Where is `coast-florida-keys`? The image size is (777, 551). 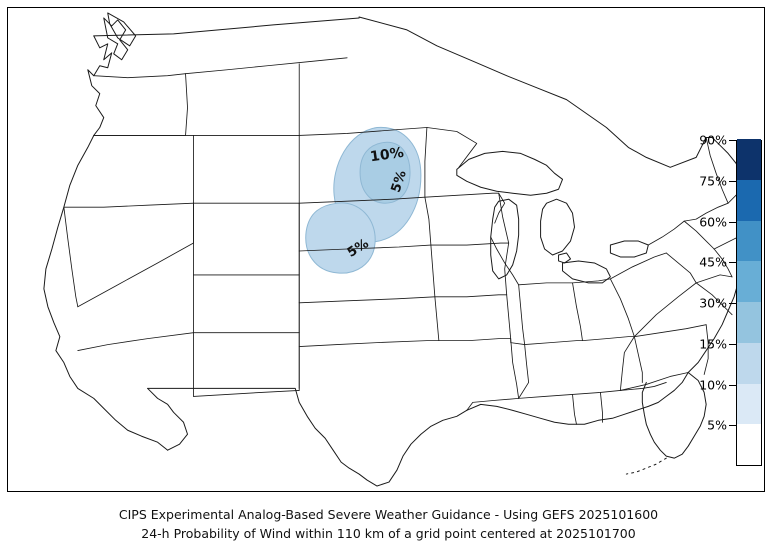 coast-florida-keys is located at coordinates (646, 466).